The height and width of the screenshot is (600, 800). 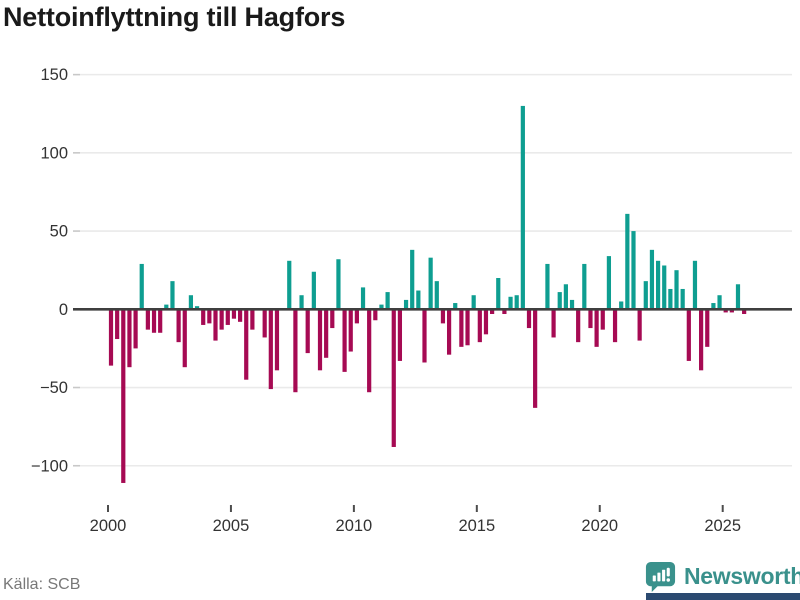 I want to click on exclamation-glyph, so click(x=668, y=572).